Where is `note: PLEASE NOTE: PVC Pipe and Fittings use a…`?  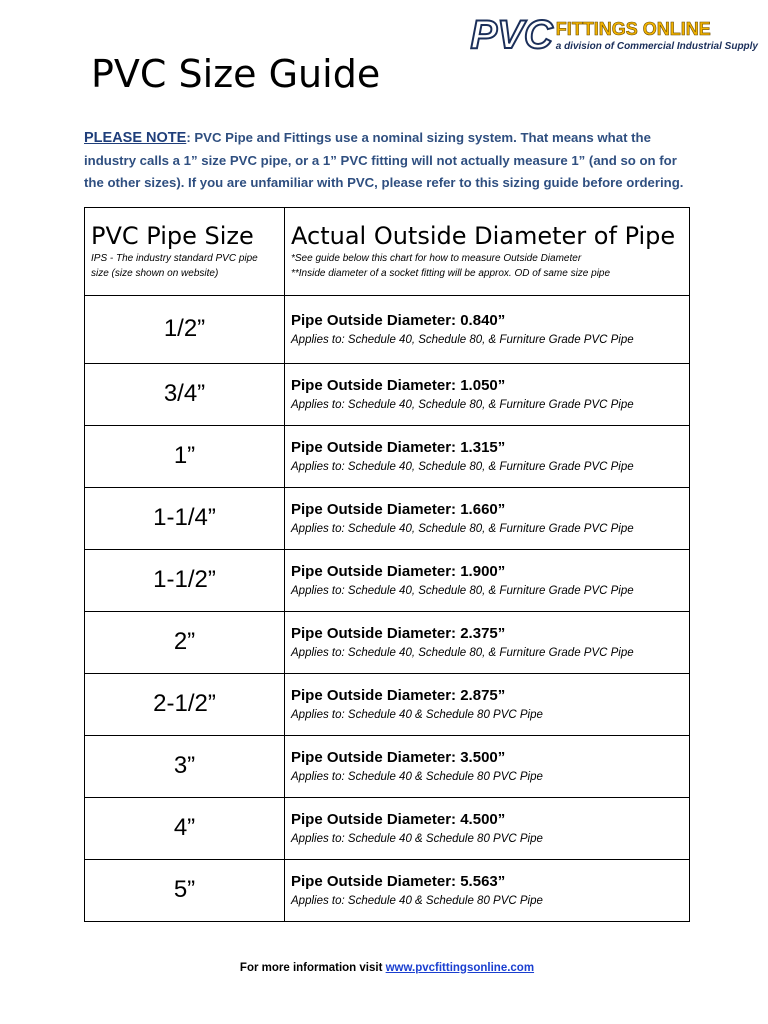 note: PLEASE NOTE: PVC Pipe and Fittings use a… is located at coordinates (387, 161).